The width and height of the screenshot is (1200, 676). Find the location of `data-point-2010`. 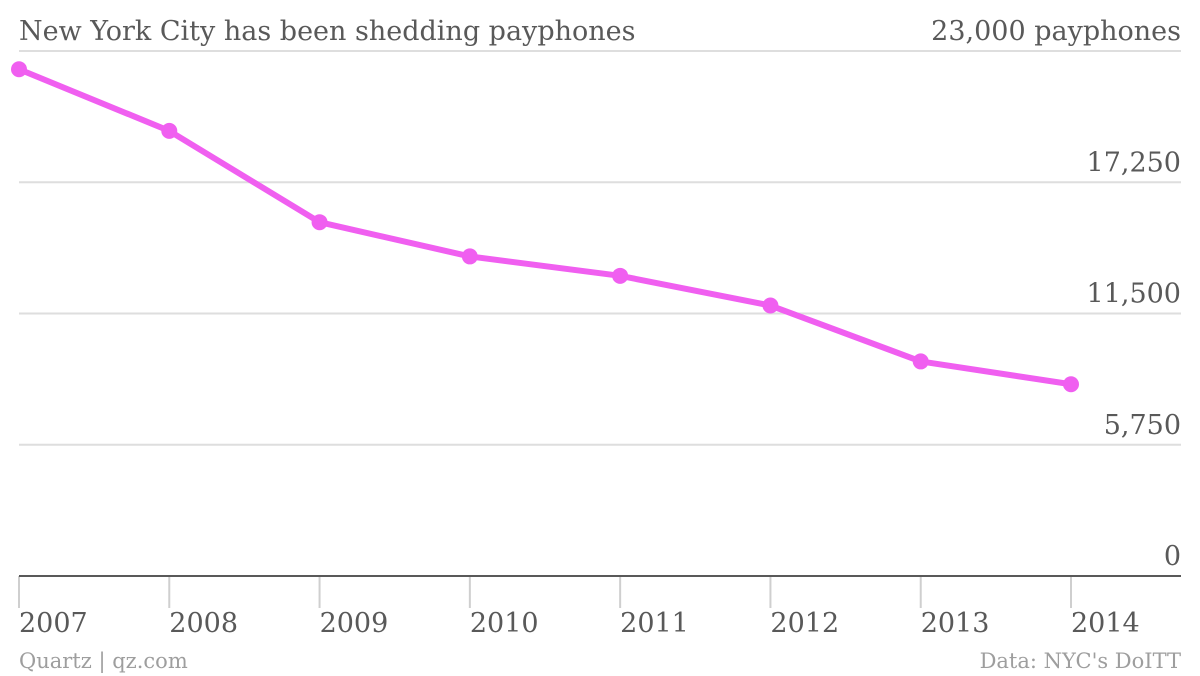

data-point-2010 is located at coordinates (469, 256).